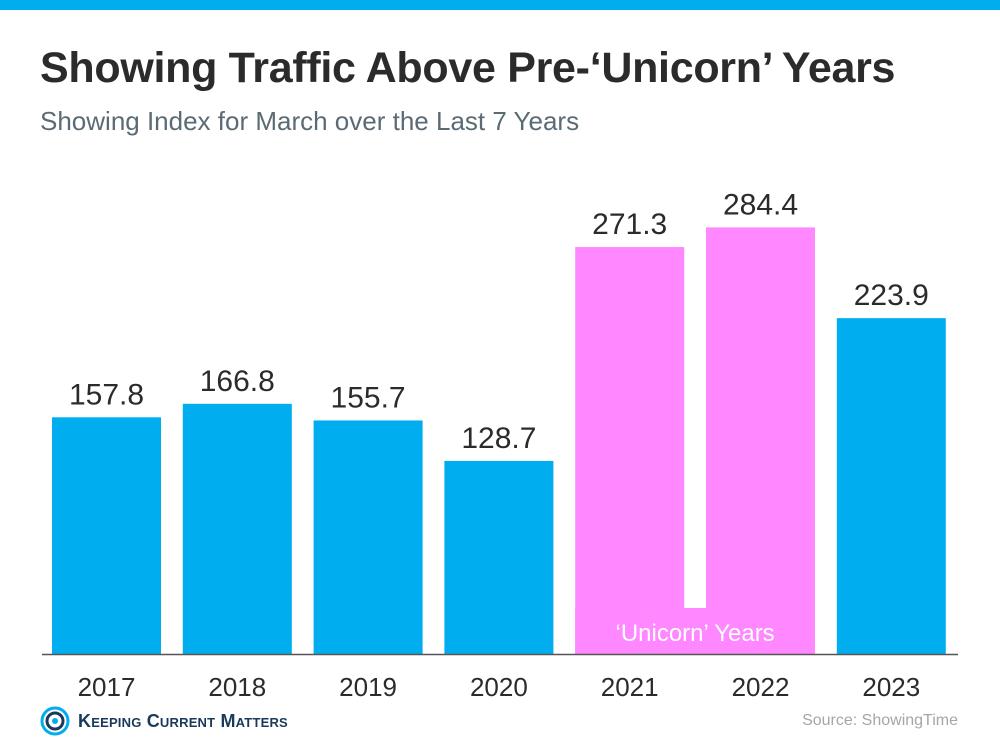 The width and height of the screenshot is (1000, 750). I want to click on value-label-2020: 128.7, so click(498, 438).